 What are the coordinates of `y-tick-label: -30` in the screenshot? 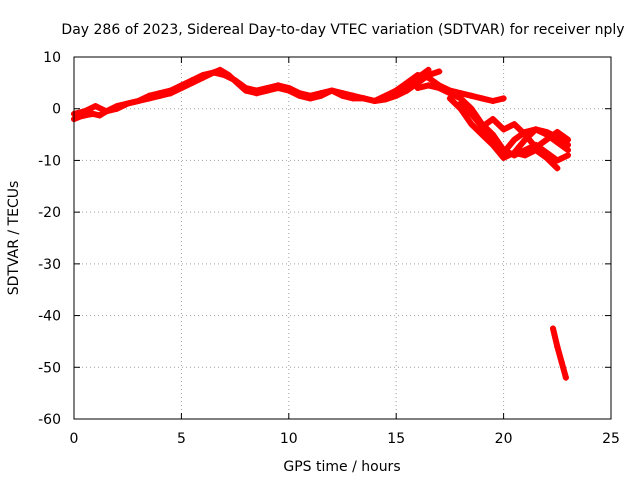 It's located at (49, 265).